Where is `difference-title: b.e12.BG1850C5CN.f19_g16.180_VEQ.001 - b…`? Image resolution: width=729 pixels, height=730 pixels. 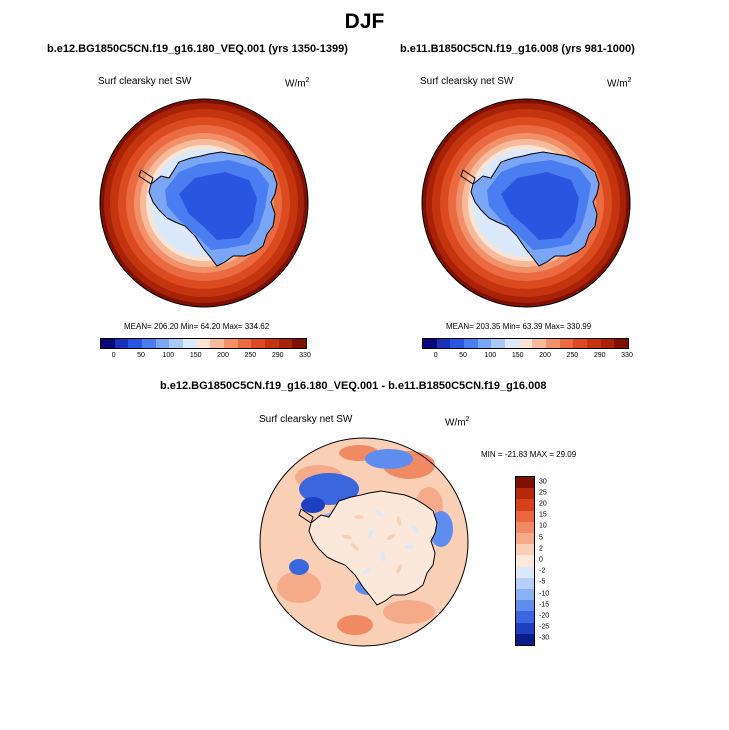
difference-title: b.e12.BG1850C5CN.f19_g16.180_VEQ.001 - b… is located at coordinates (353, 386).